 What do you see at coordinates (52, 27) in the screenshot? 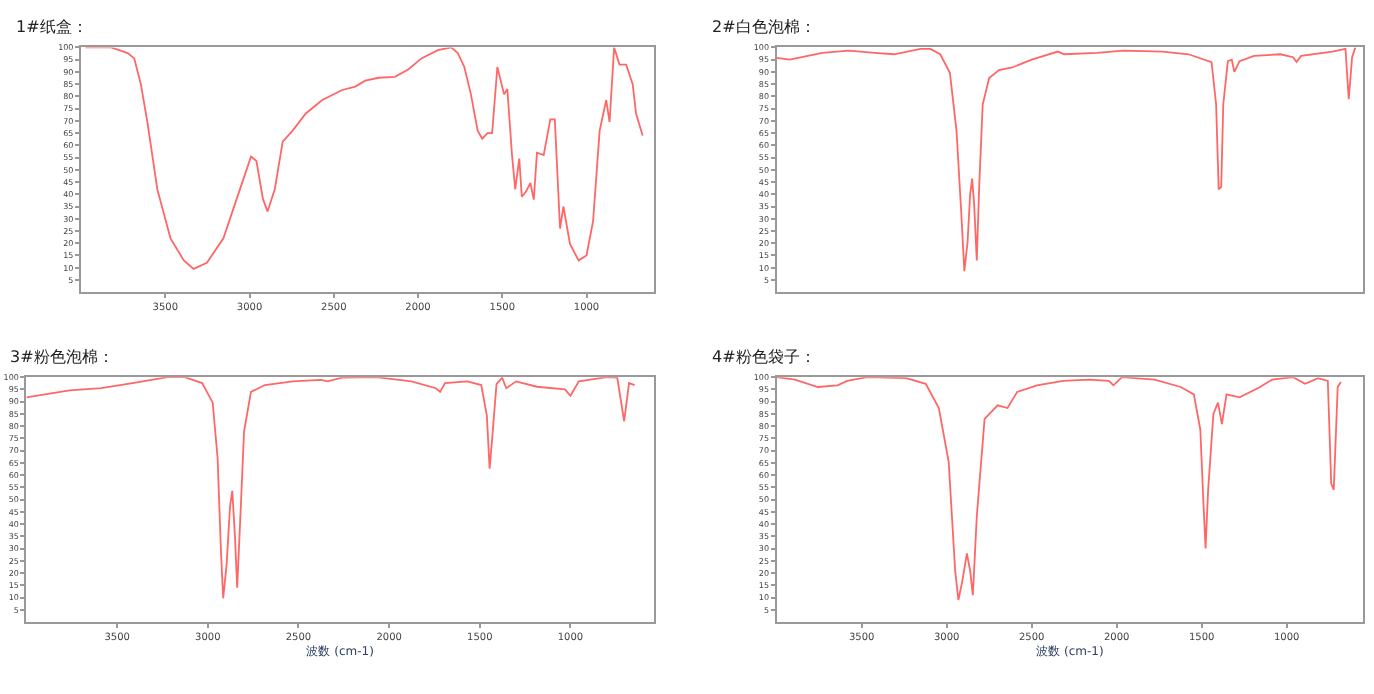
I see `chart-title: 1#纸盒：` at bounding box center [52, 27].